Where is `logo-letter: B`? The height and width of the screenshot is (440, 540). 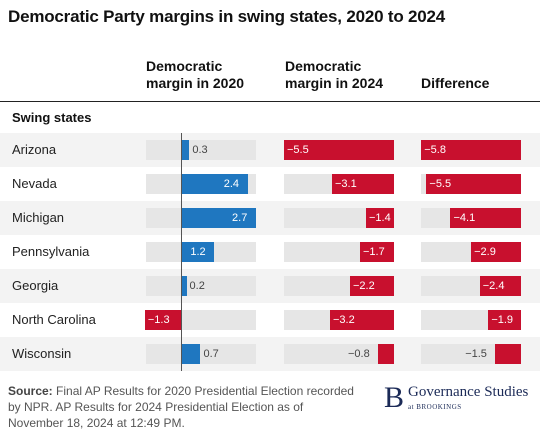
logo-letter: B is located at coordinates (394, 397).